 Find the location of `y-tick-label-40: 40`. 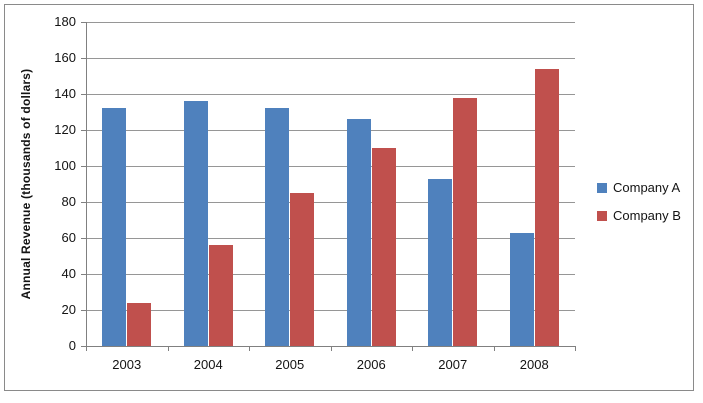

y-tick-label-40: 40 is located at coordinates (68, 273).